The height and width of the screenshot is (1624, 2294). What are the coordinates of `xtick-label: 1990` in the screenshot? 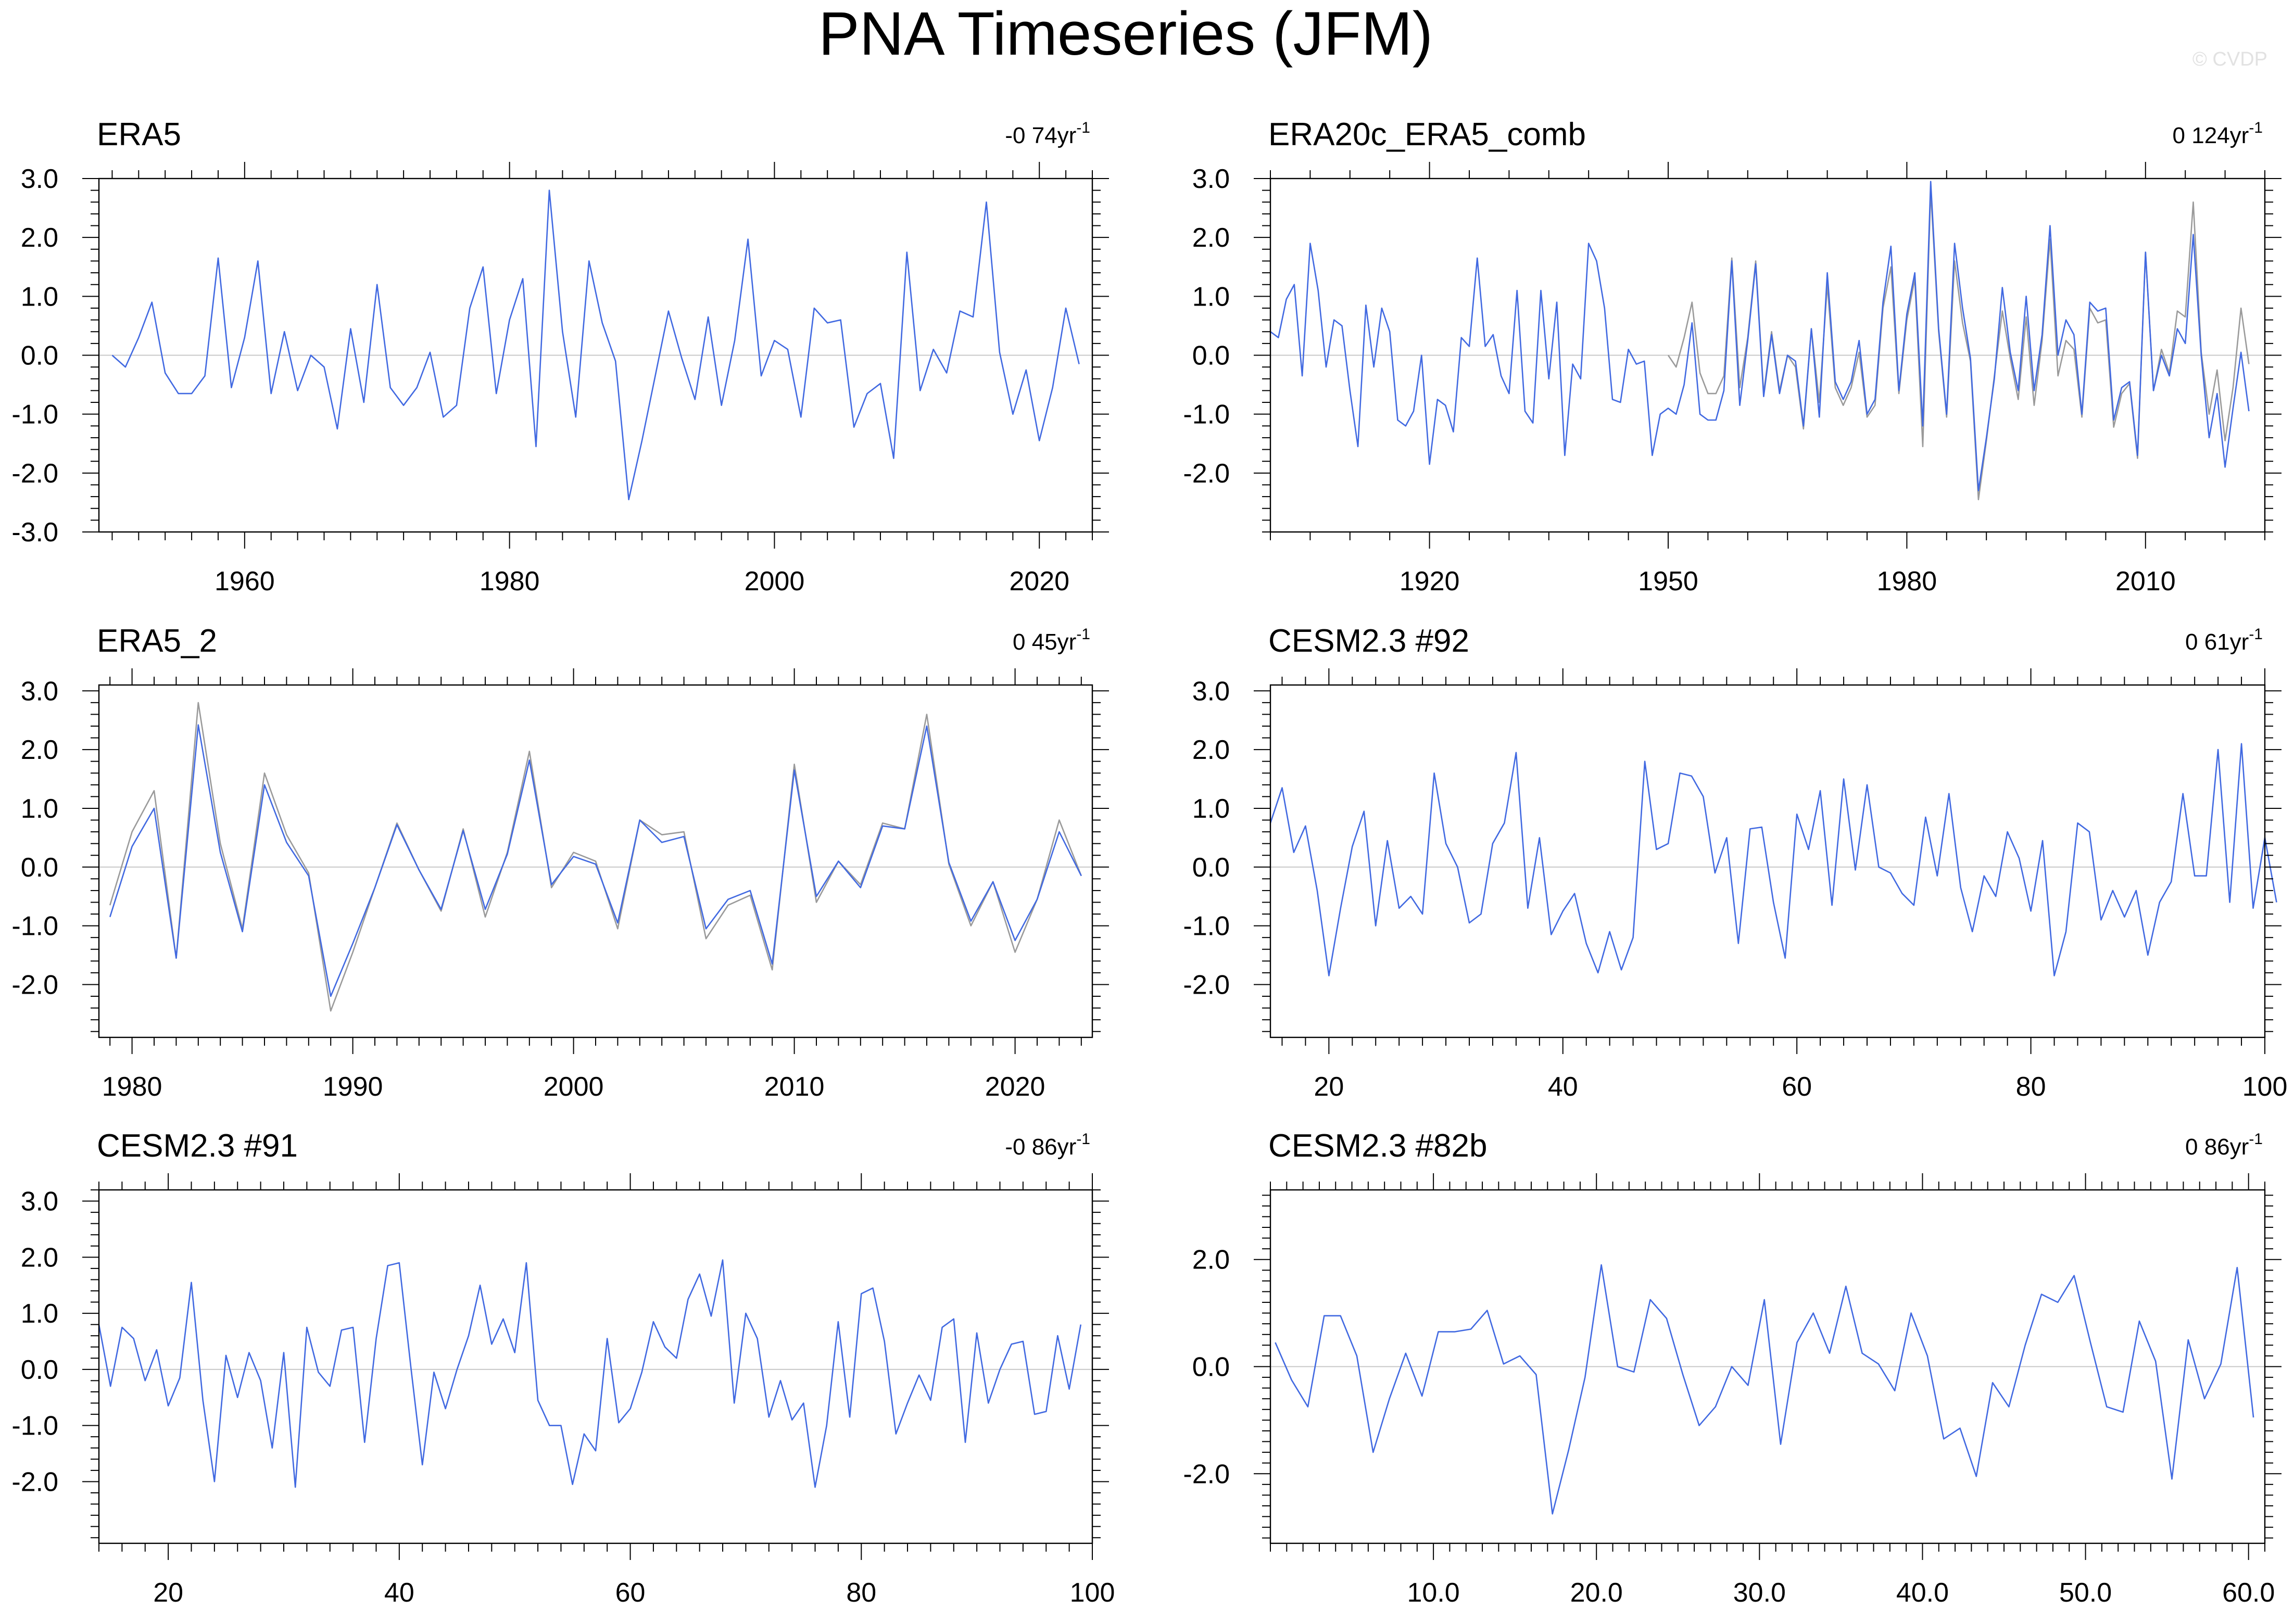 It's located at (353, 1087).